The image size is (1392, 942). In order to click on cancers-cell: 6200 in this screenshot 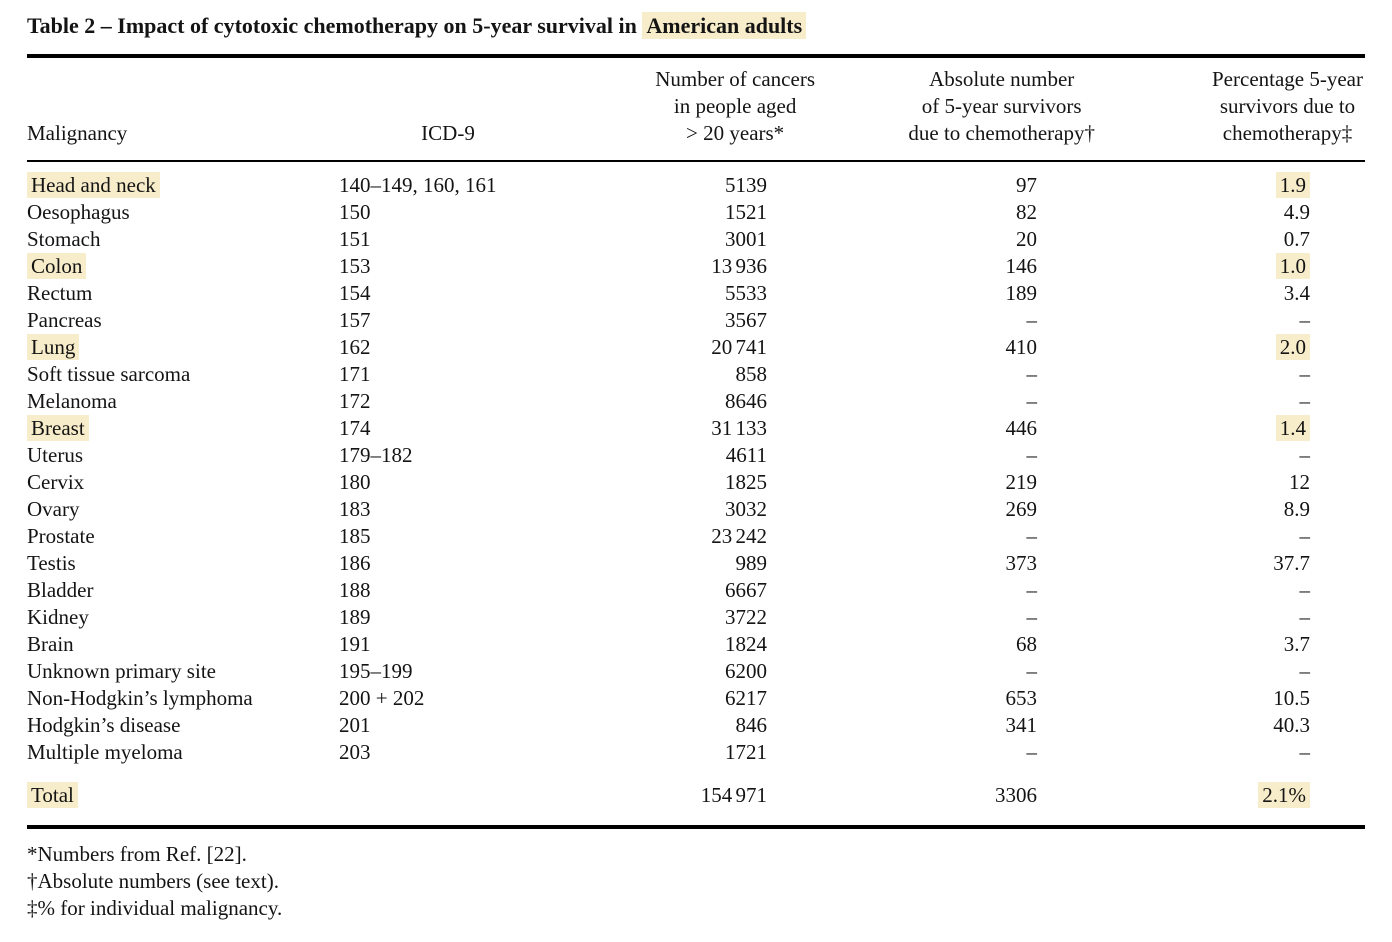, I will do `click(746, 671)`.